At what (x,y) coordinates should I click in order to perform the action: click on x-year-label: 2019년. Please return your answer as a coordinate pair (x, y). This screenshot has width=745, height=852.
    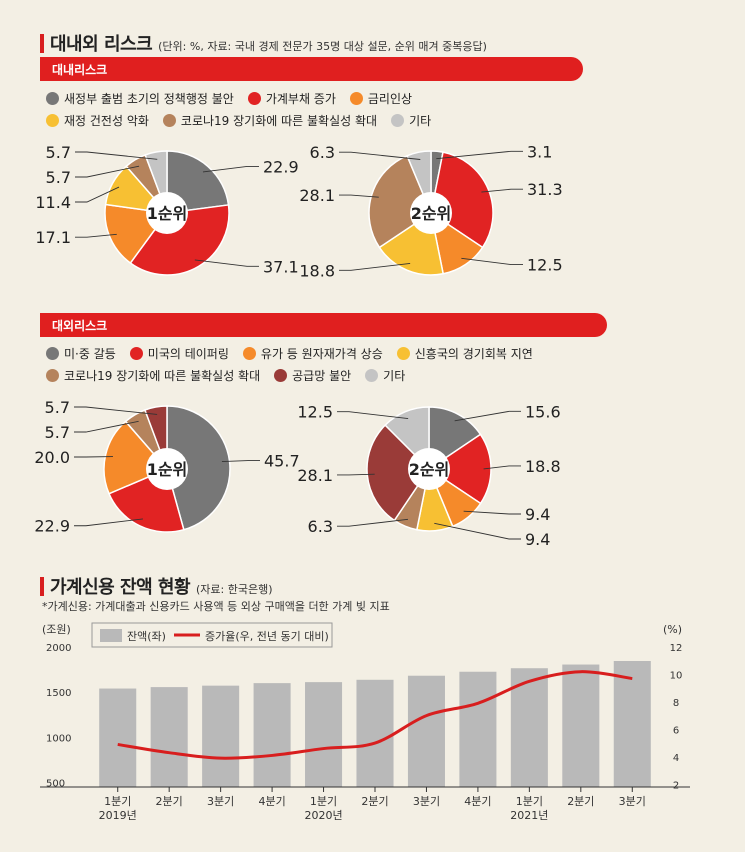
    Looking at the image, I should click on (118, 815).